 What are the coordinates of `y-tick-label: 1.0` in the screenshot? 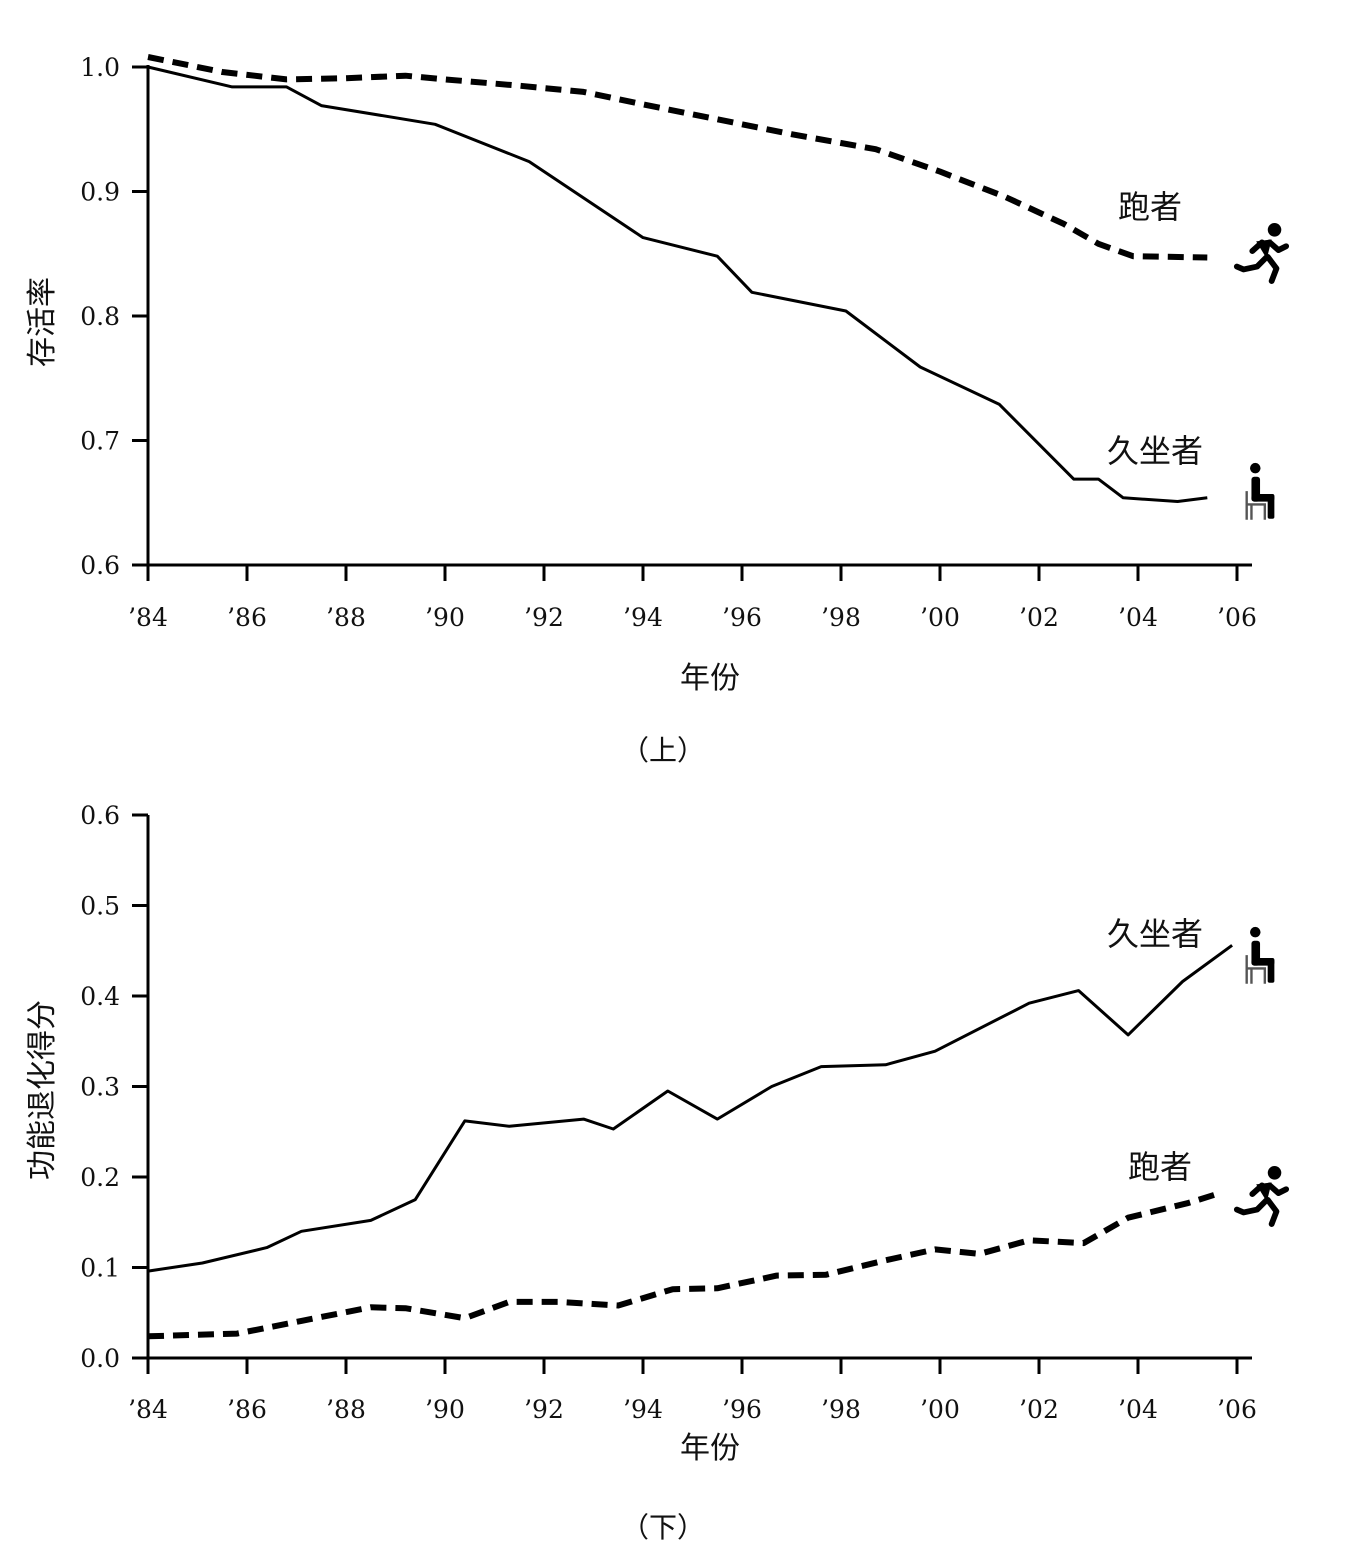 It's located at (100, 67).